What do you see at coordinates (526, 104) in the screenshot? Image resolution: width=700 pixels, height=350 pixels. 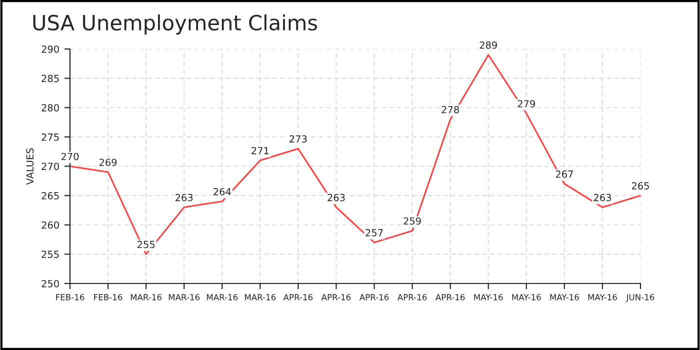 I see `data-label: 279` at bounding box center [526, 104].